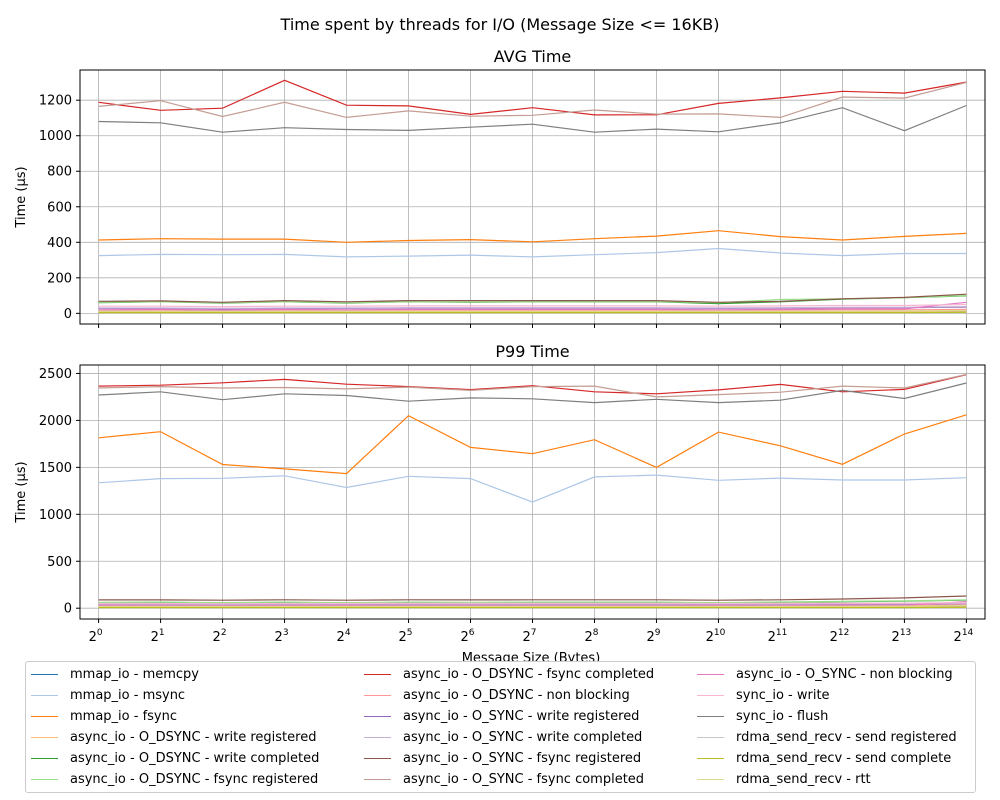 Image resolution: width=1000 pixels, height=800 pixels. I want to click on legend-label: sync_io - flush, so click(782, 716).